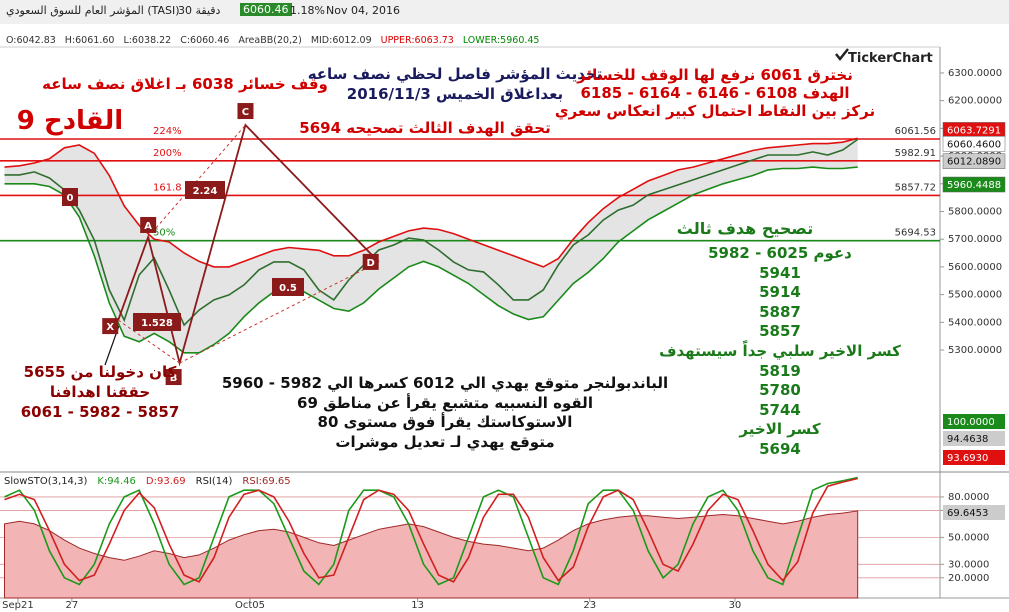 This screenshot has height=612, width=1009. Describe the element at coordinates (780, 331) in the screenshot. I see `annotation-line: 5857` at that location.